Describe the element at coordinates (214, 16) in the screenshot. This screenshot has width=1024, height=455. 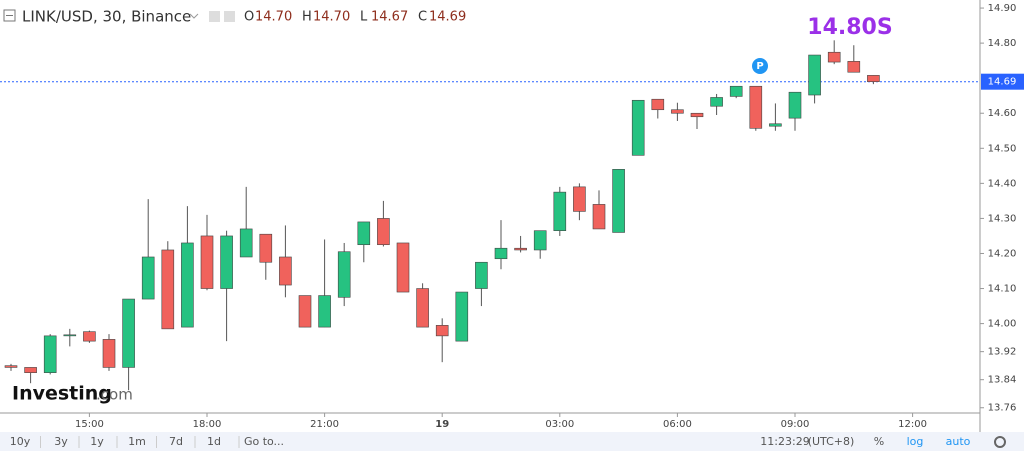
I see `eye-icon` at that location.